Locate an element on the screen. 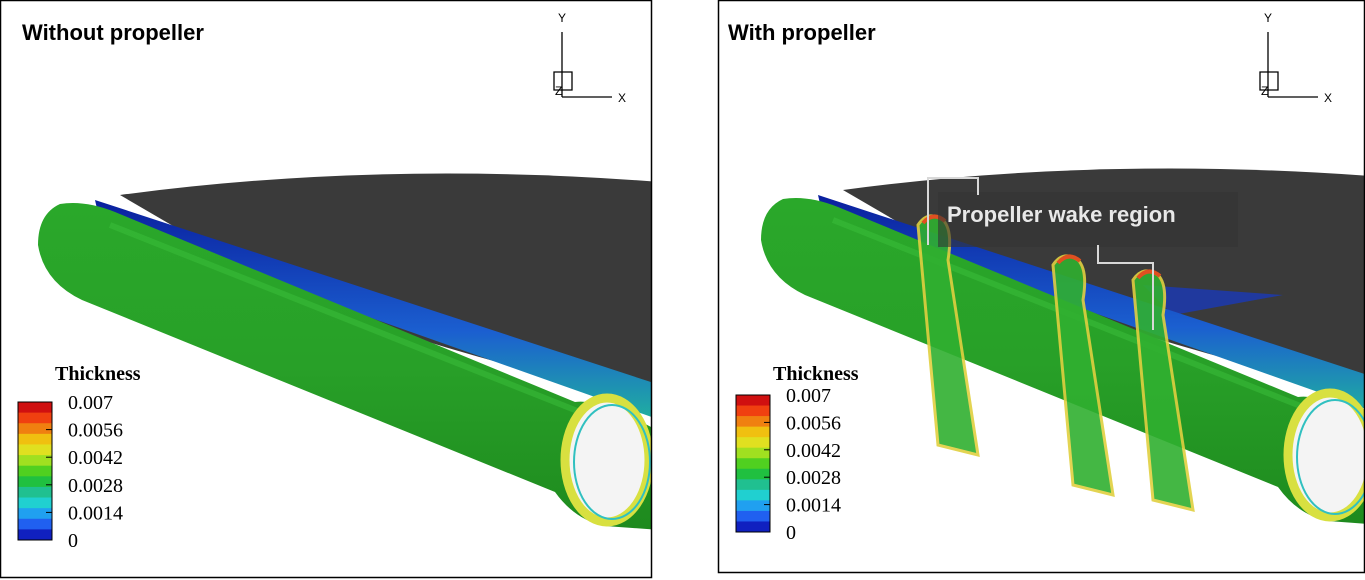 This screenshot has width=1365, height=580. panel-title: Without propeller is located at coordinates (113, 32).